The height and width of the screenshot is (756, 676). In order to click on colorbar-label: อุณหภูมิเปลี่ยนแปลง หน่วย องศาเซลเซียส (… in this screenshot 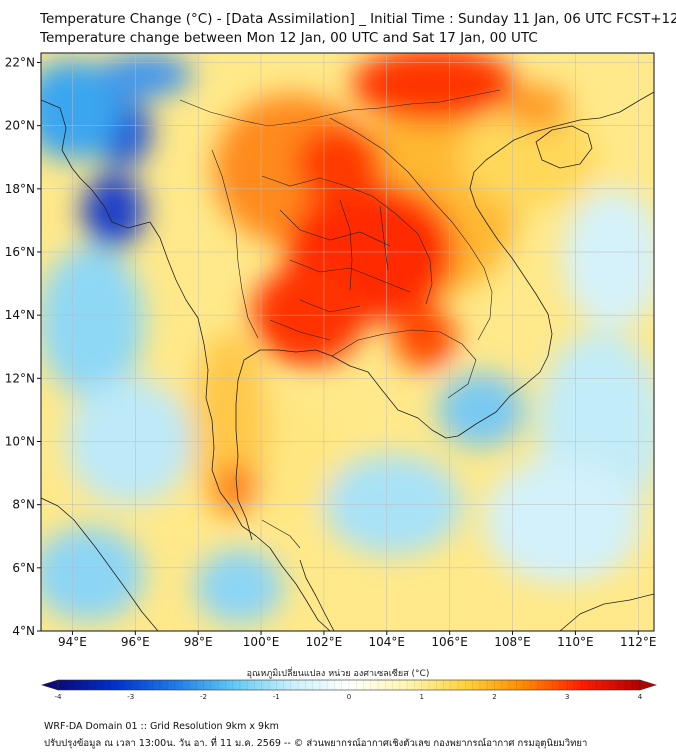, I will do `click(338, 674)`.